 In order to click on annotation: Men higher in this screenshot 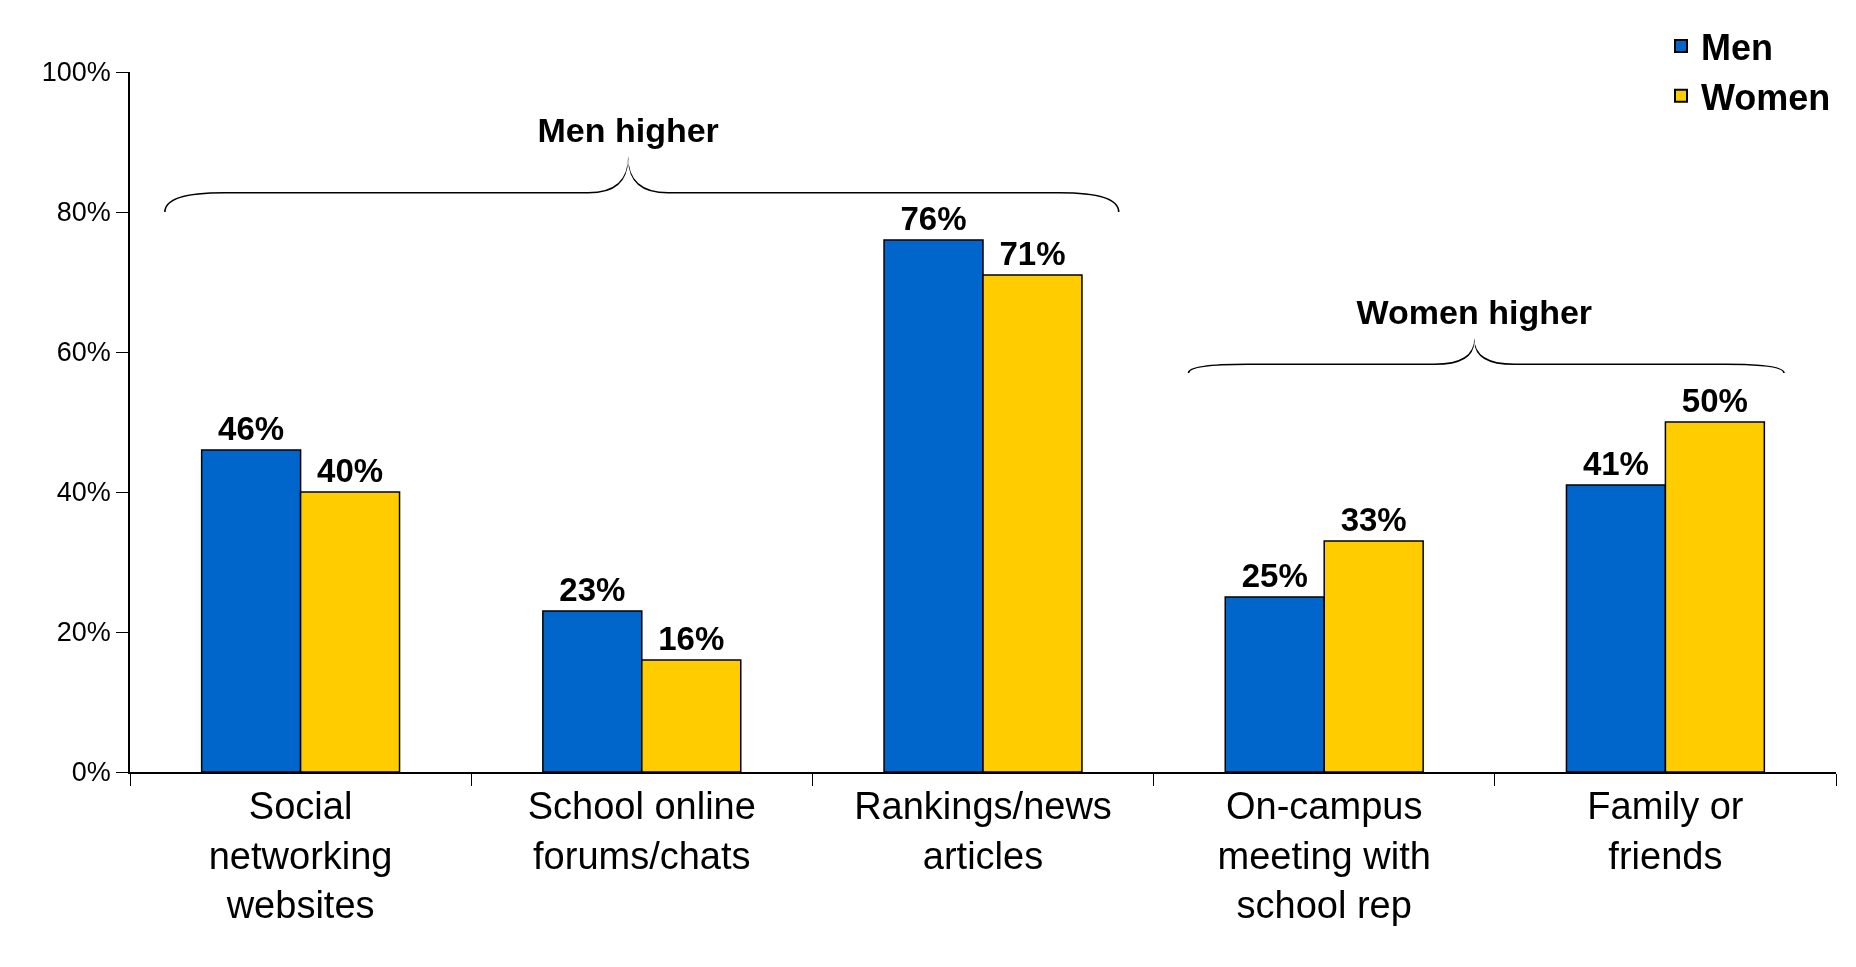, I will do `click(628, 130)`.